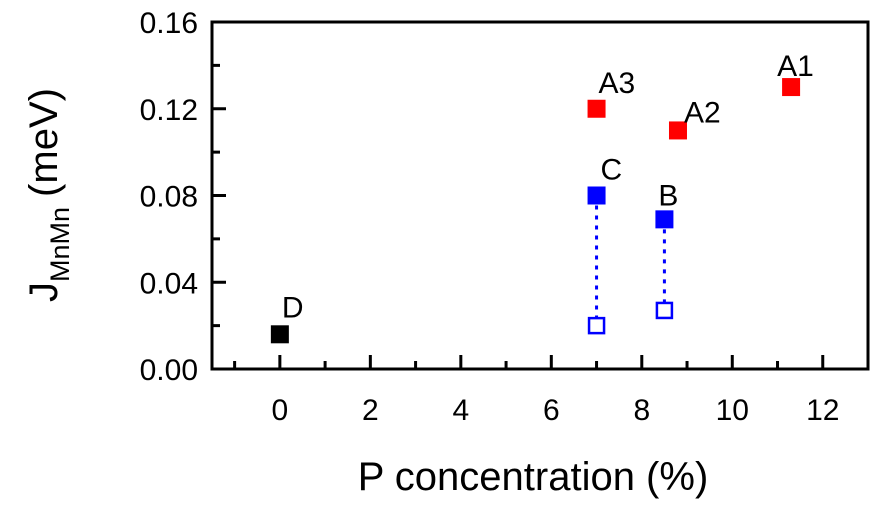 This screenshot has width=876, height=506. Describe the element at coordinates (44, 142) in the screenshot. I see `y-axis-title-unit: (meV)` at that location.